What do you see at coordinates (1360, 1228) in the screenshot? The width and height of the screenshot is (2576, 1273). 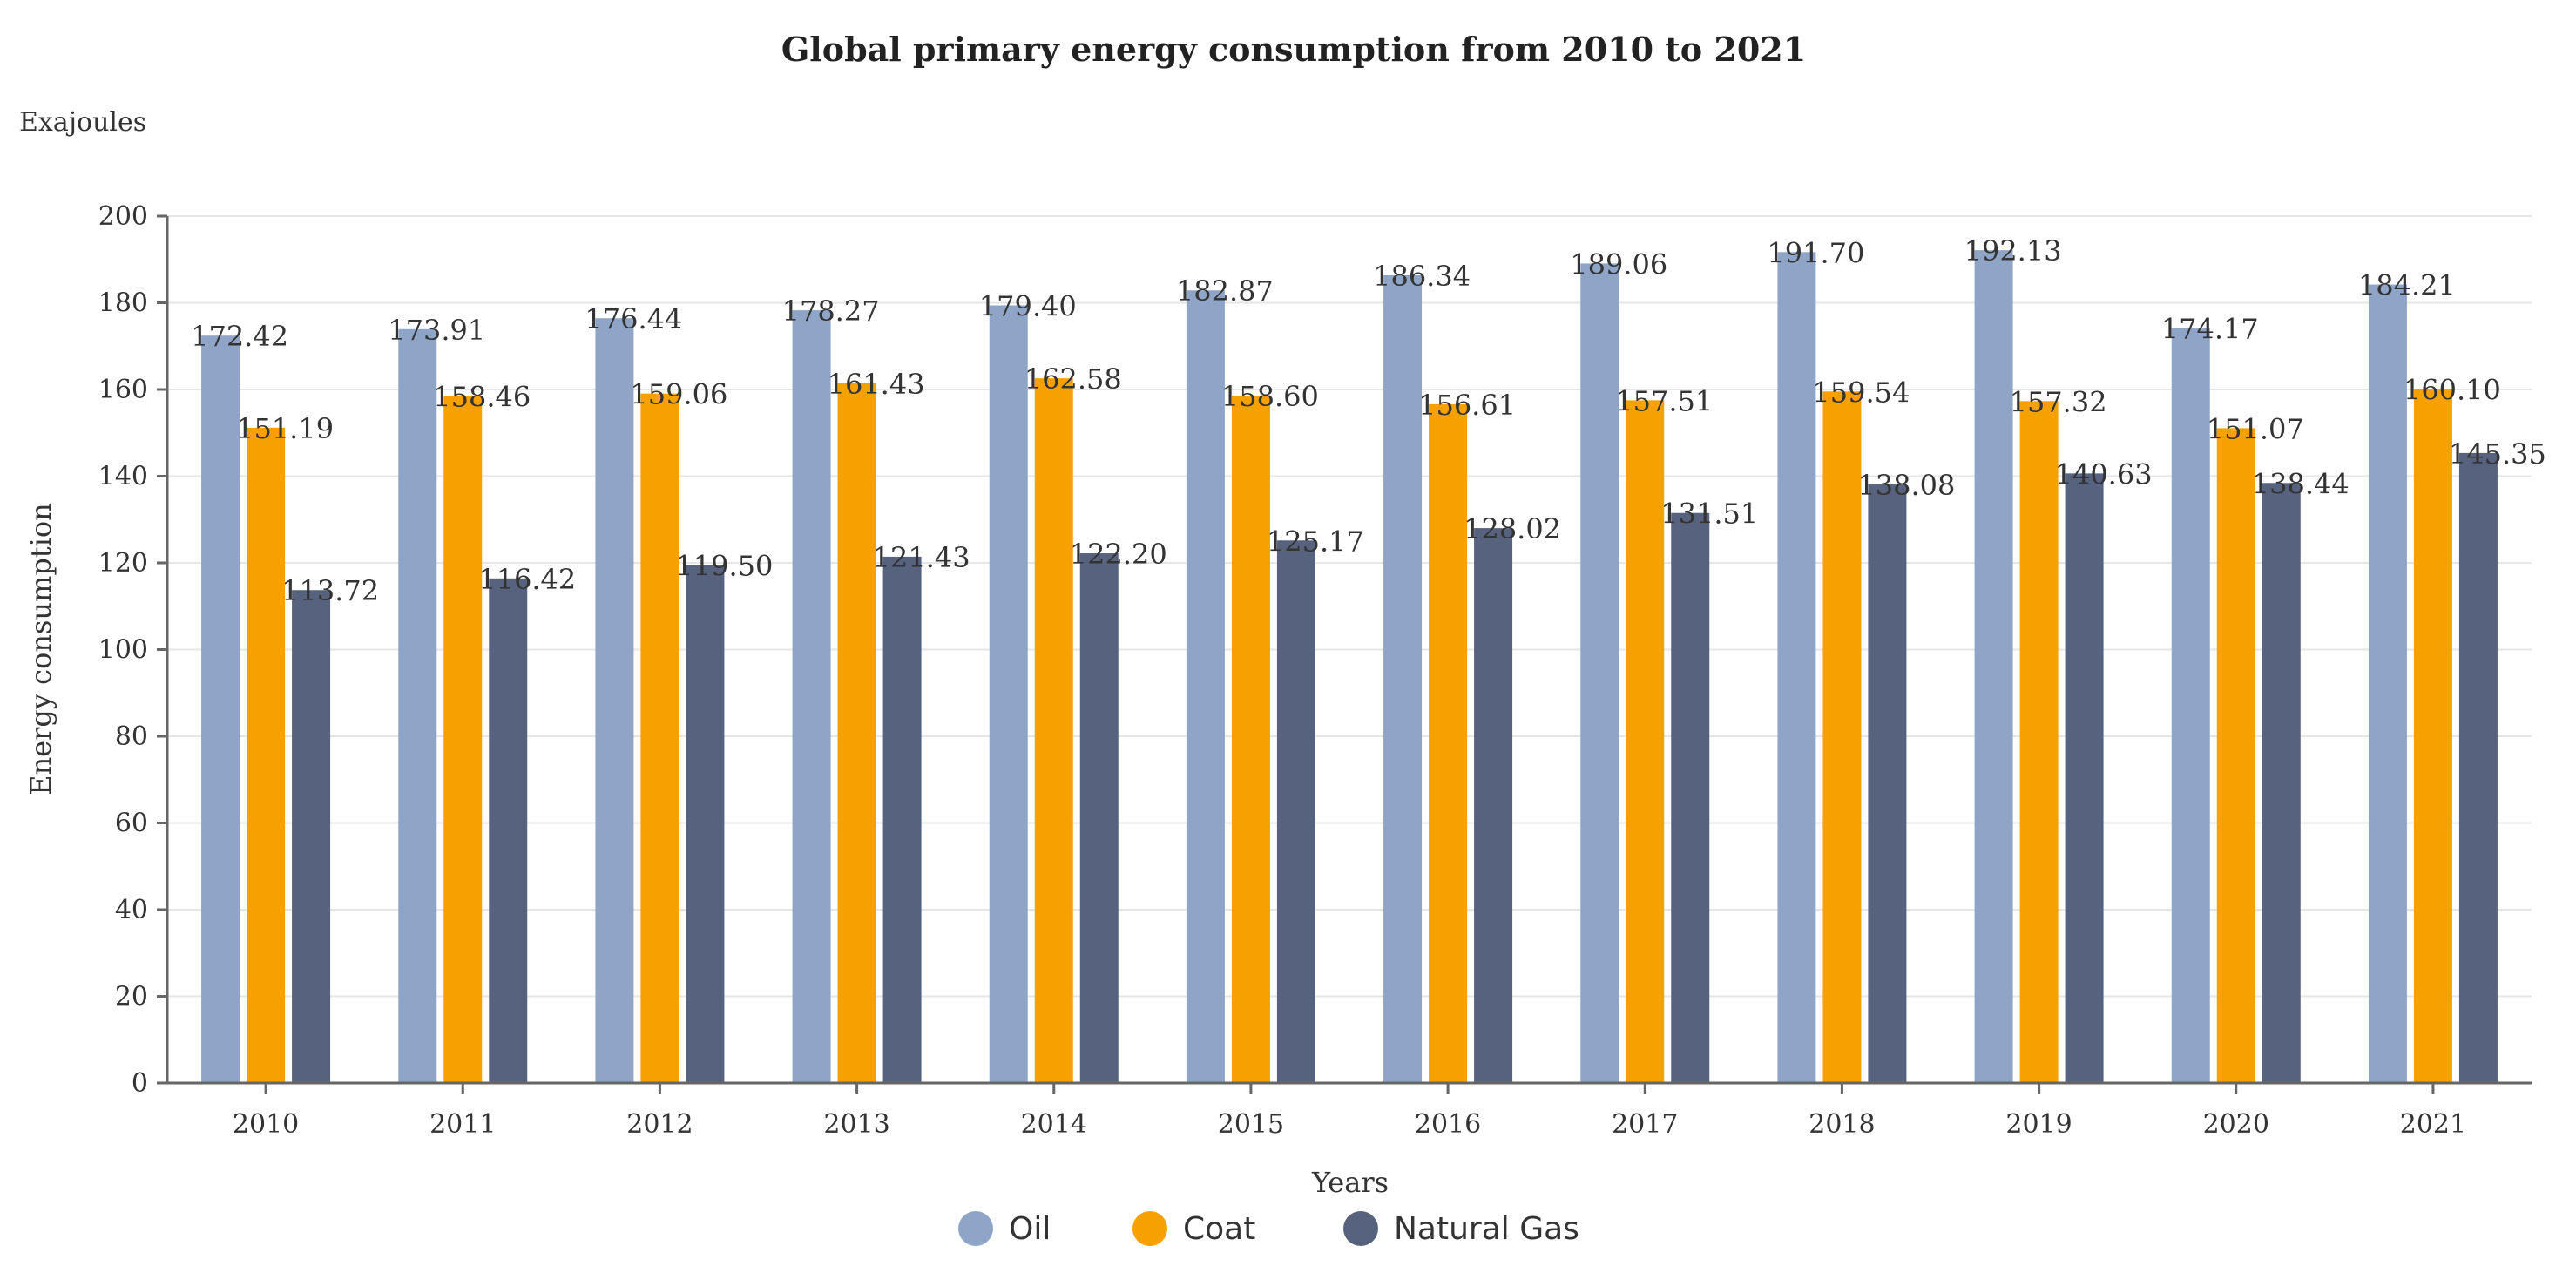 I see `legend-marker-natural-gas` at bounding box center [1360, 1228].